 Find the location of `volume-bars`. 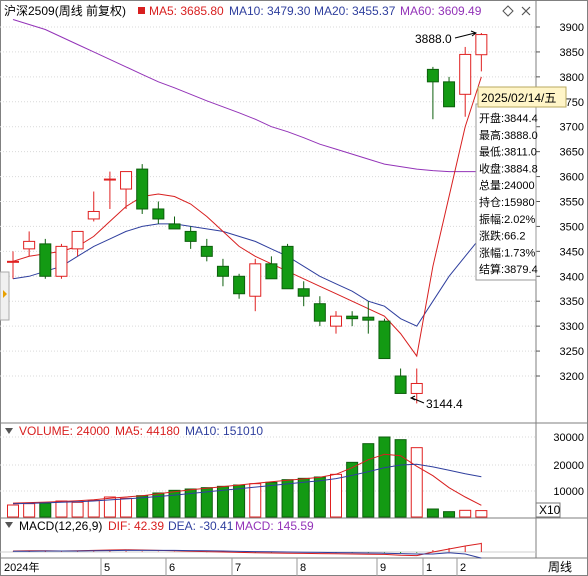

volume-bars is located at coordinates (247, 477).